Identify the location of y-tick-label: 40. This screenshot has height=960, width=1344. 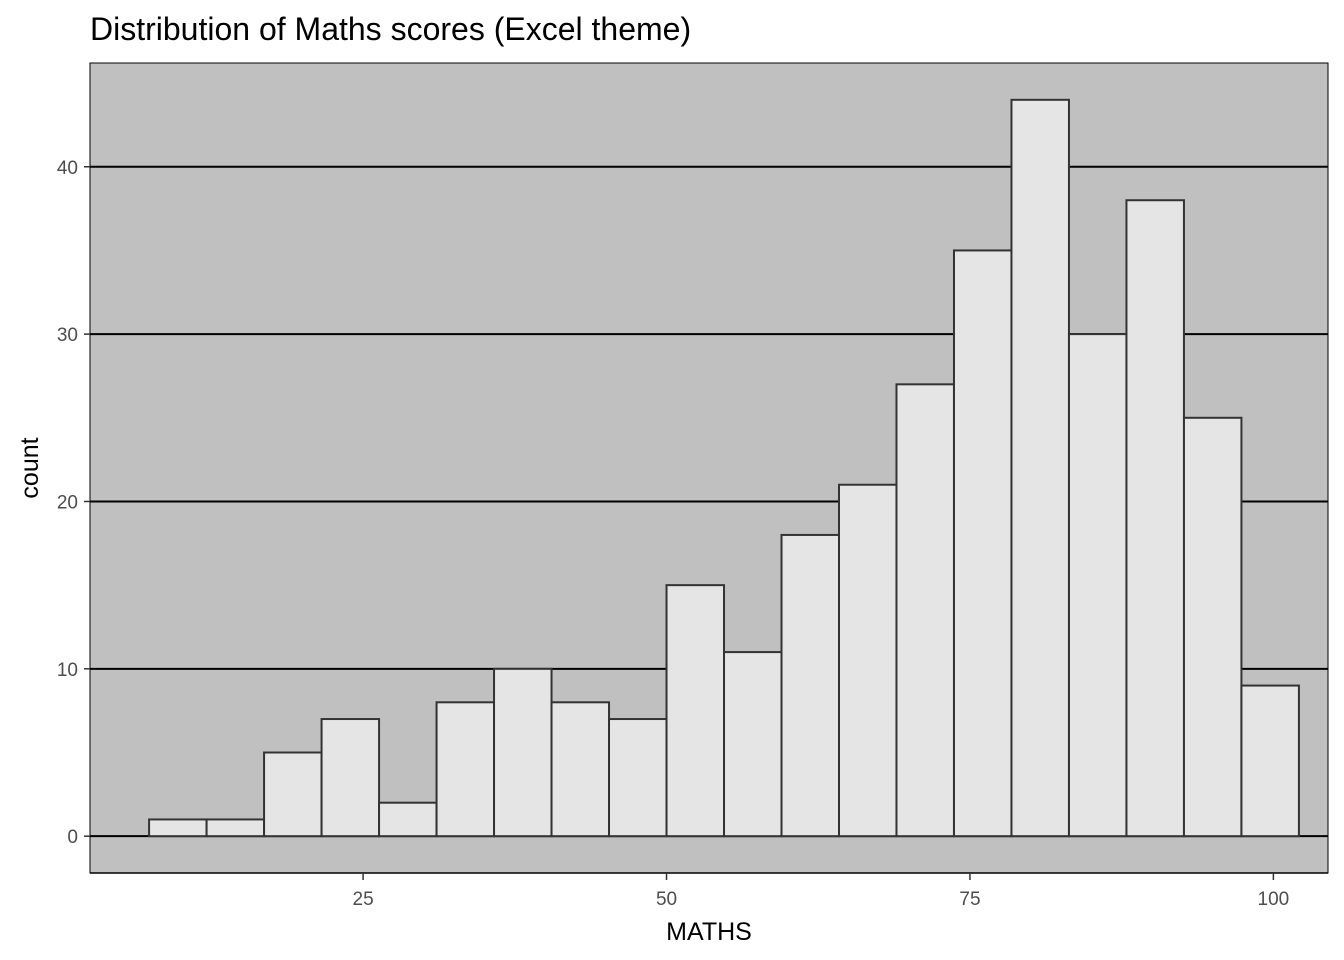
(67, 168).